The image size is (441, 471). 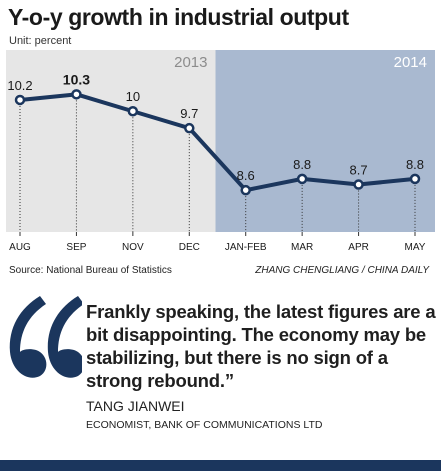 What do you see at coordinates (76, 247) in the screenshot?
I see `x-tick-label: SEP` at bounding box center [76, 247].